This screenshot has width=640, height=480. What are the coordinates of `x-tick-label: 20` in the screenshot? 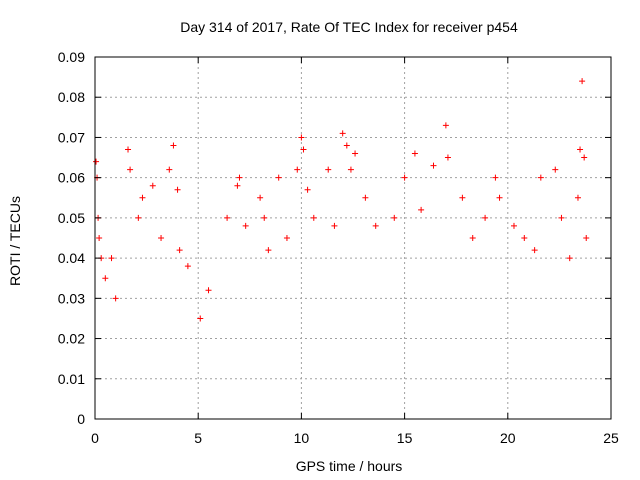 It's located at (508, 438).